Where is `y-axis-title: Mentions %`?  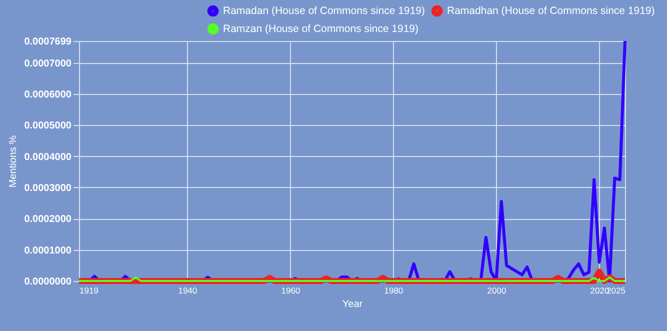 y-axis-title: Mentions % is located at coordinates (14, 161).